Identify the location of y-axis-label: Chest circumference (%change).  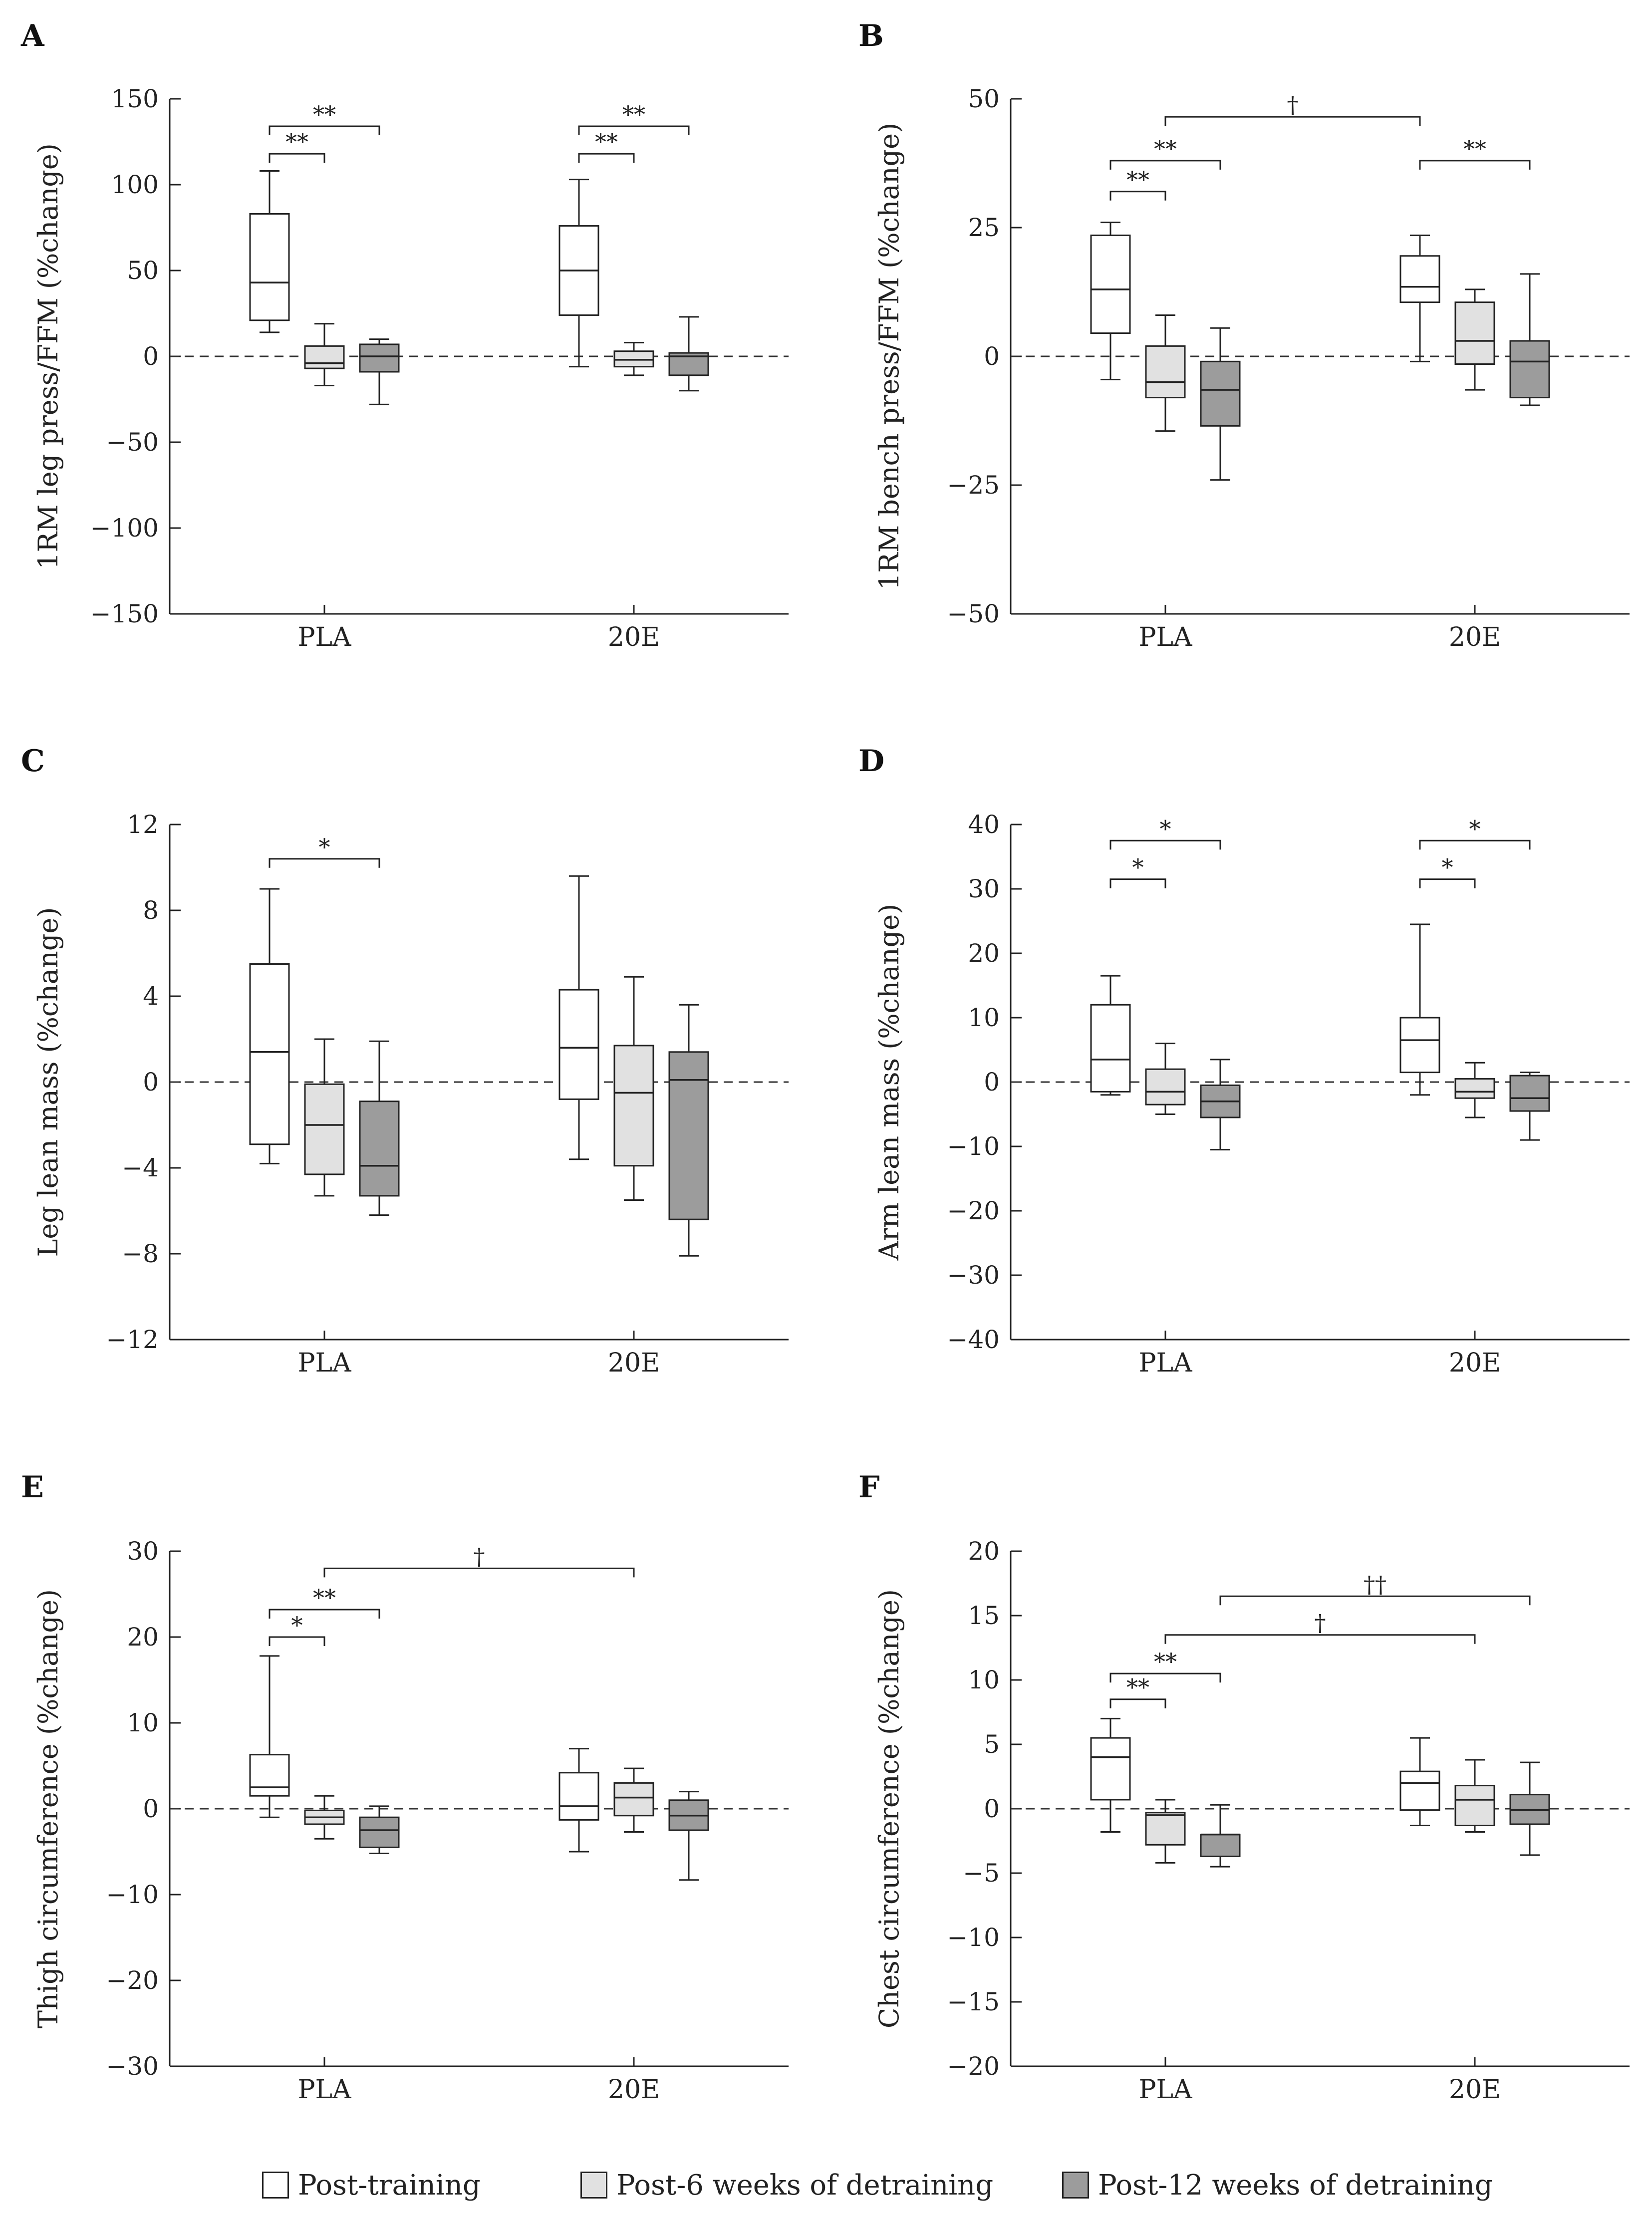
(889, 1808).